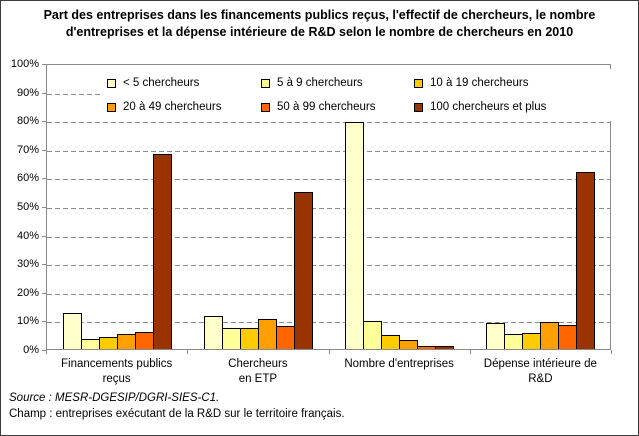 The width and height of the screenshot is (639, 436). I want to click on y-axis-label: 10%, so click(27, 321).